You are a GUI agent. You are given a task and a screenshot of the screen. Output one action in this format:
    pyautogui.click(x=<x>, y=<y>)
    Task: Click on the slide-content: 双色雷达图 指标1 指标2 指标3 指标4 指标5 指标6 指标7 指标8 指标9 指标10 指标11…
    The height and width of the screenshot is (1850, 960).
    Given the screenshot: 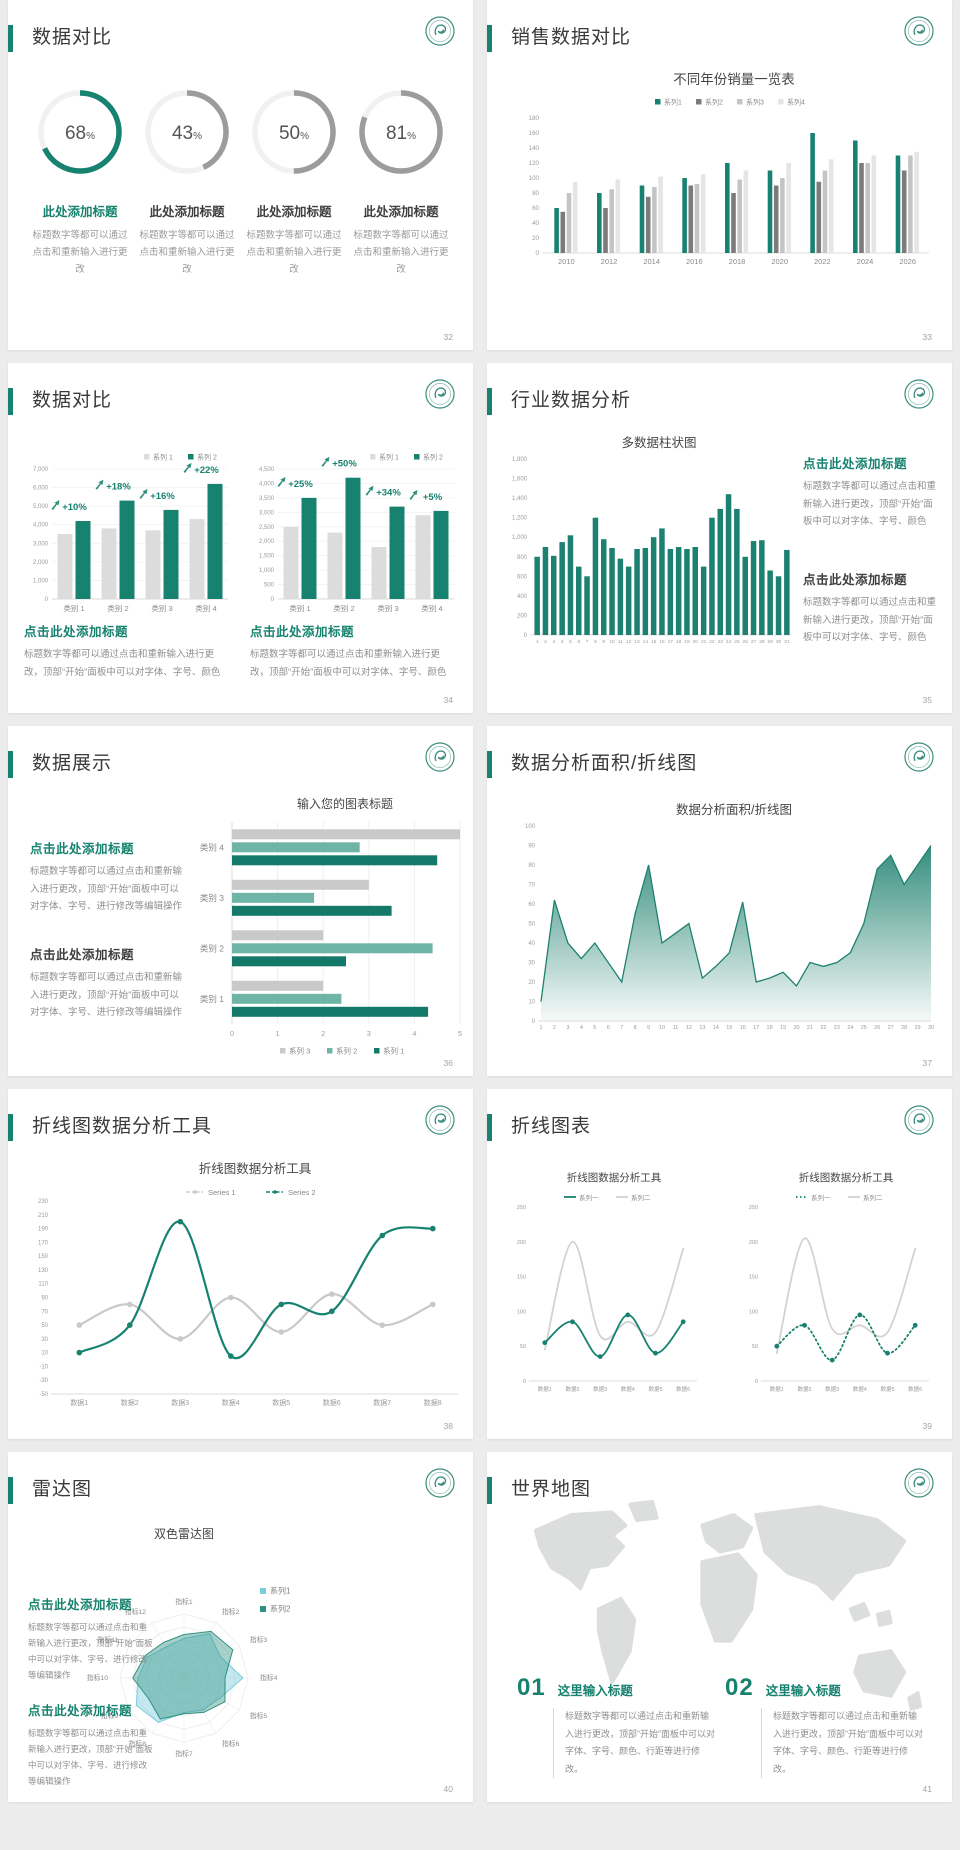 What is the action you would take?
    pyautogui.click(x=240, y=1627)
    